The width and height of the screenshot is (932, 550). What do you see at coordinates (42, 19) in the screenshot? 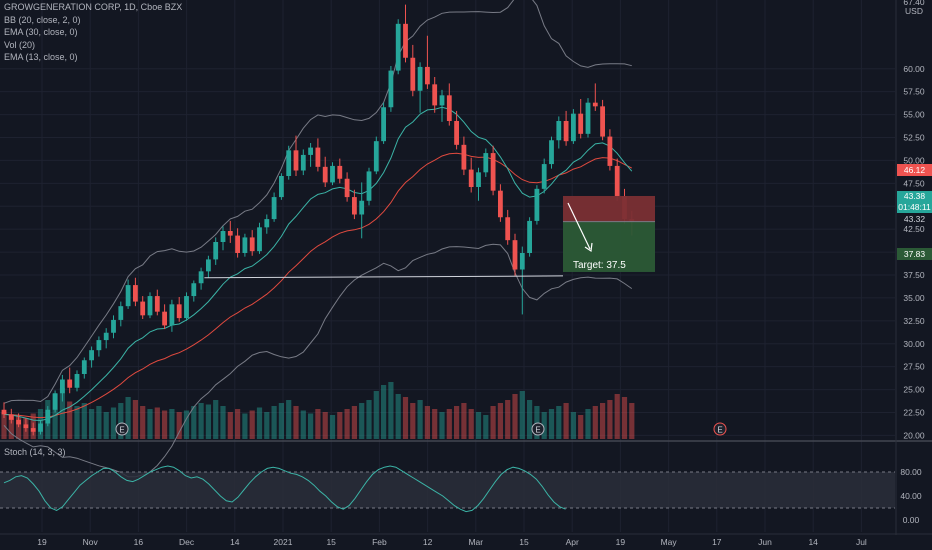
I see `legend-bb: BB (20, close, 2, 0)` at bounding box center [42, 19].